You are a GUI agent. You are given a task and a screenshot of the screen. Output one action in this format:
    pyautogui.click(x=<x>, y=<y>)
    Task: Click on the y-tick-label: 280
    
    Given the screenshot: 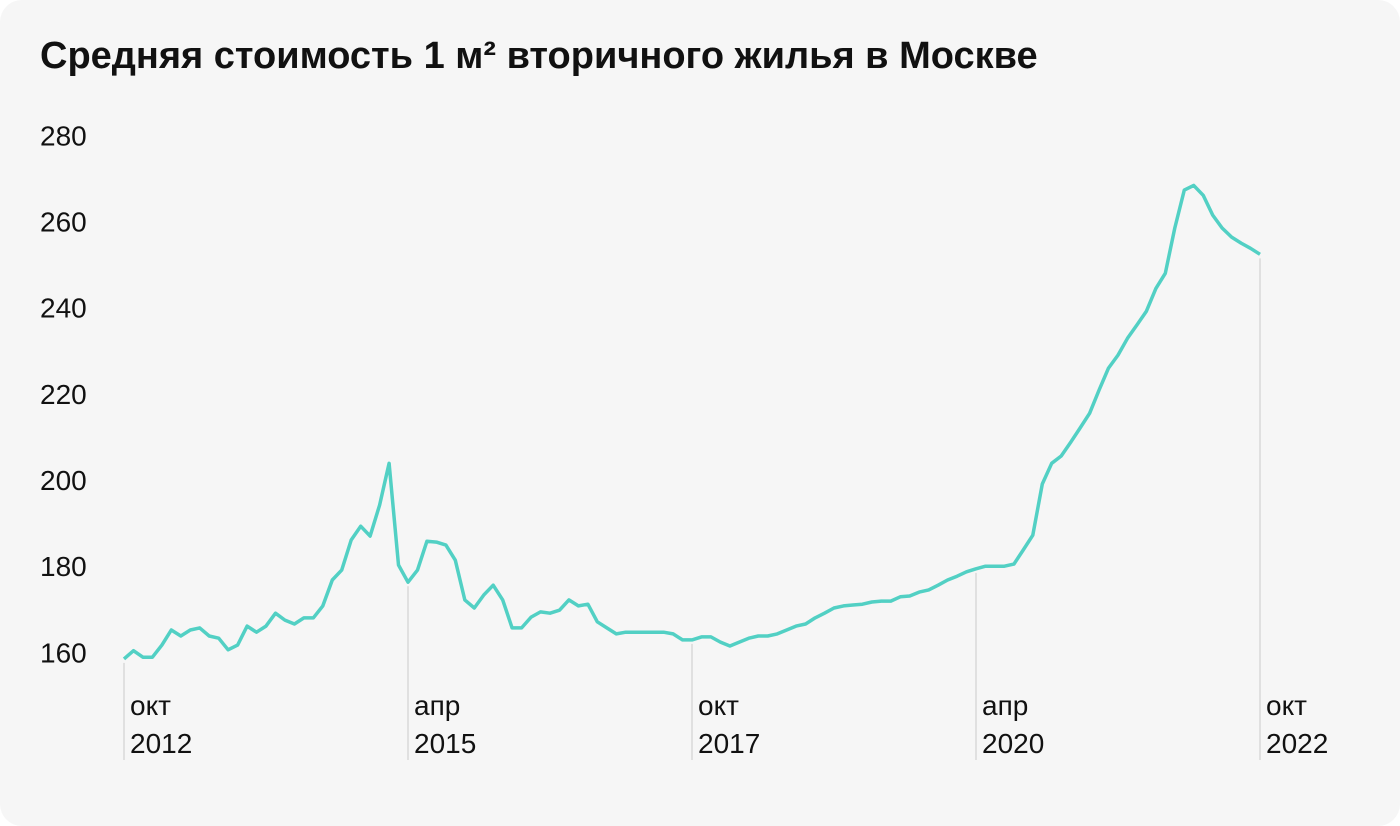 What is the action you would take?
    pyautogui.click(x=63, y=135)
    